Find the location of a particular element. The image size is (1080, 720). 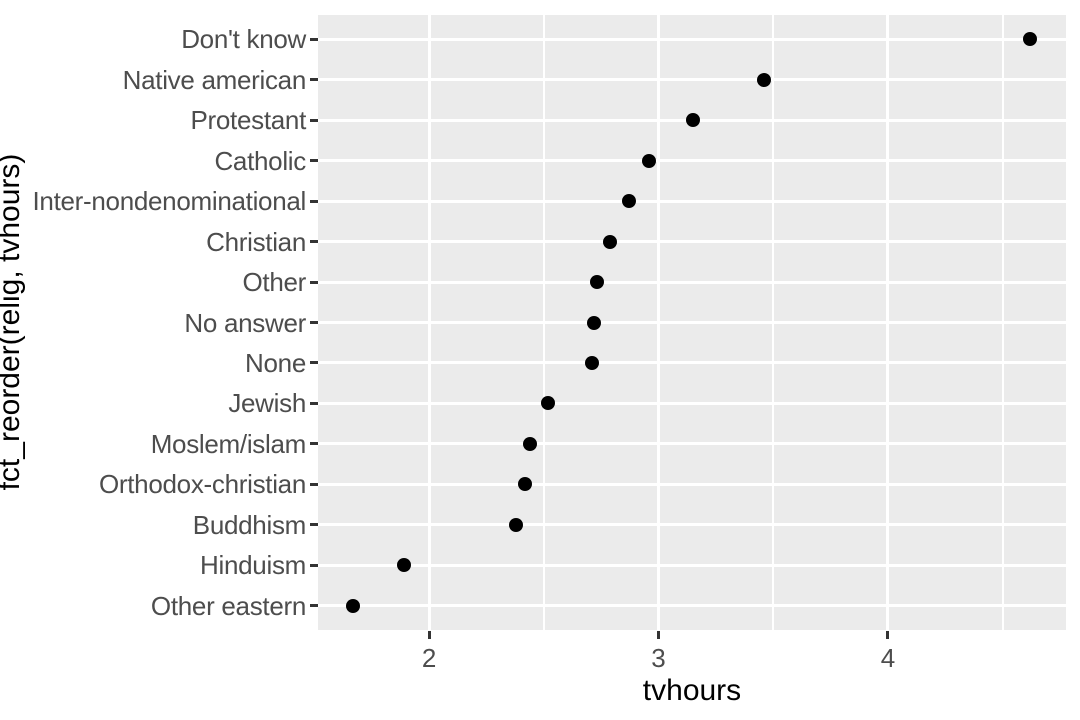

y-tick-label: Inter-nondenominational is located at coordinates (169, 201).